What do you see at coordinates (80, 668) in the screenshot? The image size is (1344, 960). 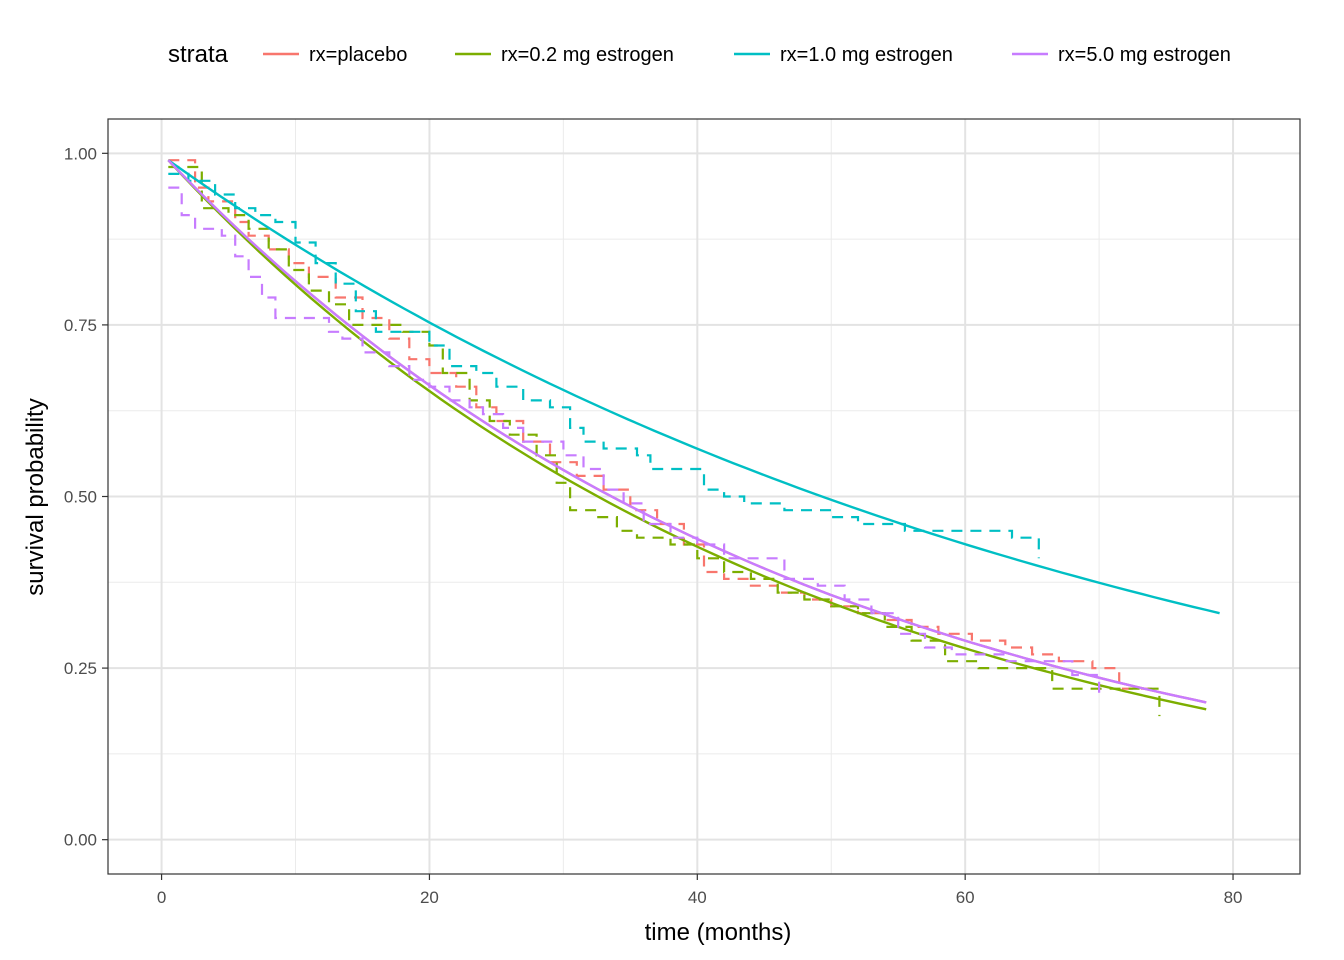 I see `y-tick-label: 0.25` at bounding box center [80, 668].